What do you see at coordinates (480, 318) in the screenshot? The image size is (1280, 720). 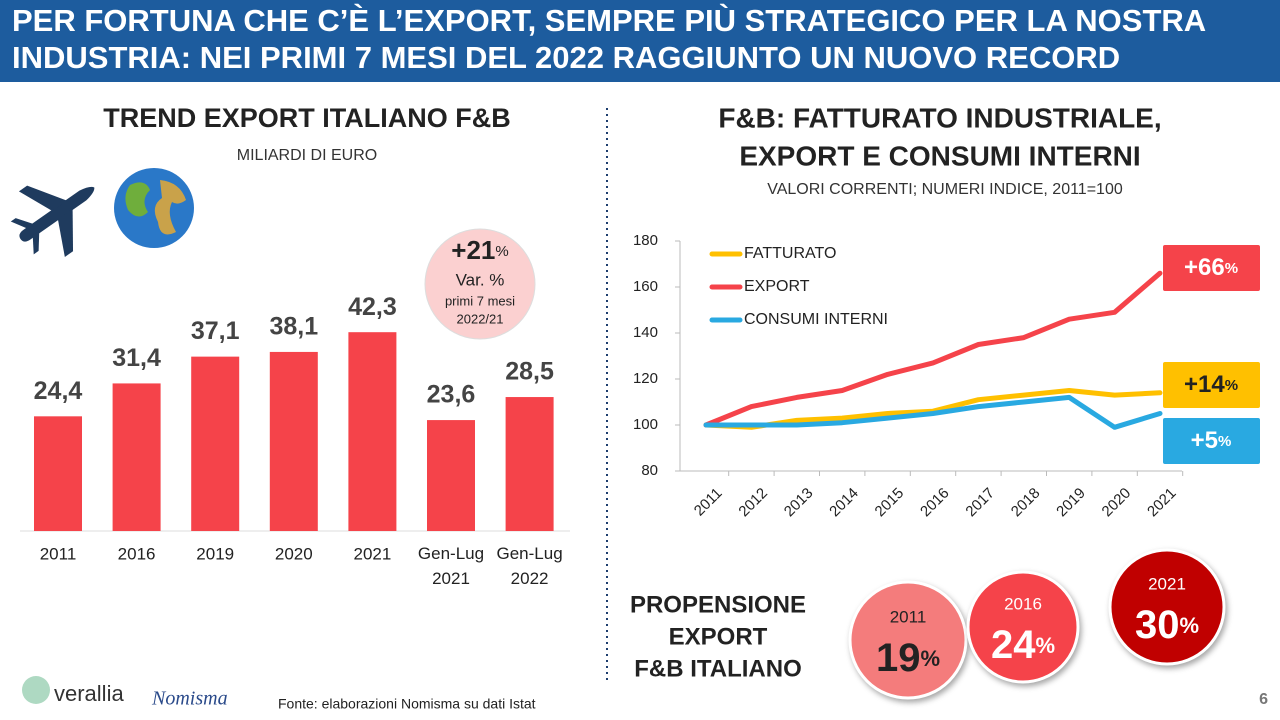 I see `badge-note: 2022/21` at bounding box center [480, 318].